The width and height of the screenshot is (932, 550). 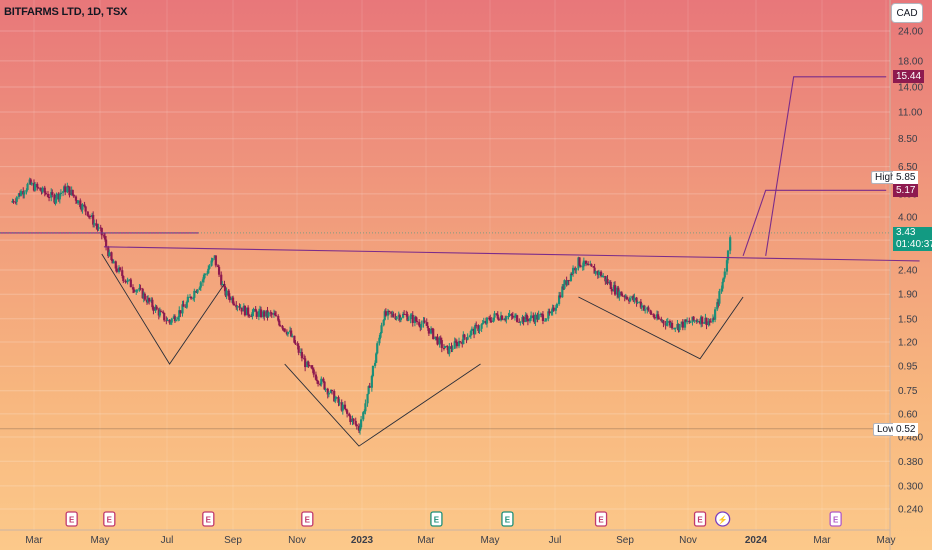 I want to click on earnings-event-marker, so click(x=601, y=519).